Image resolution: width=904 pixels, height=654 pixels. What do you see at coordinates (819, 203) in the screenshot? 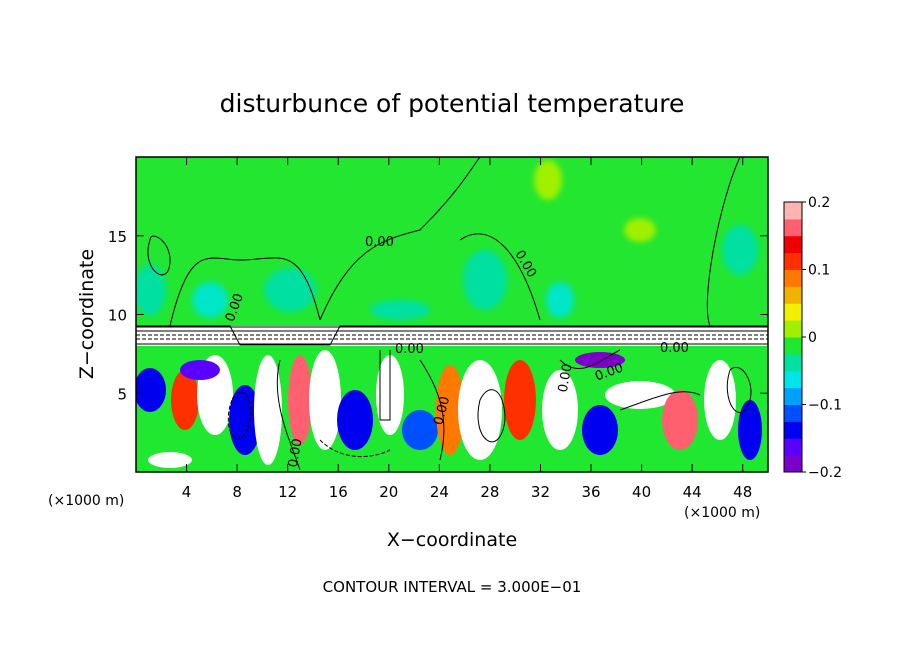
I see `colorbar-tick-label: 0.2` at bounding box center [819, 203].